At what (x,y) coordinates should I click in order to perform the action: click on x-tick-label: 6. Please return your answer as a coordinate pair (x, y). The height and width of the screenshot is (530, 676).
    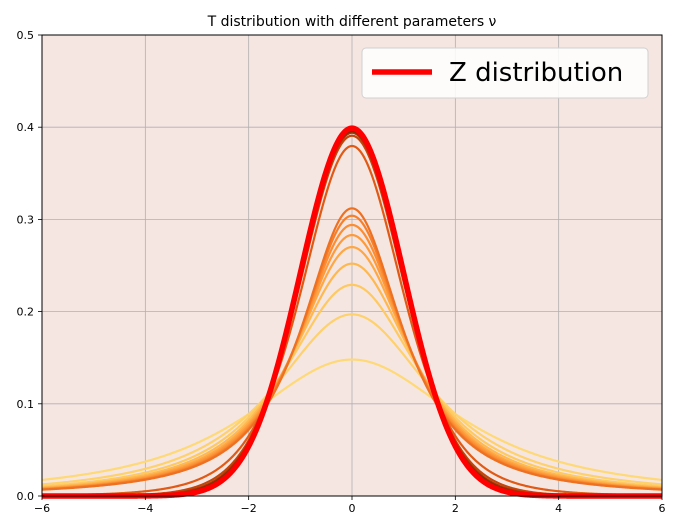
    Looking at the image, I should click on (662, 508).